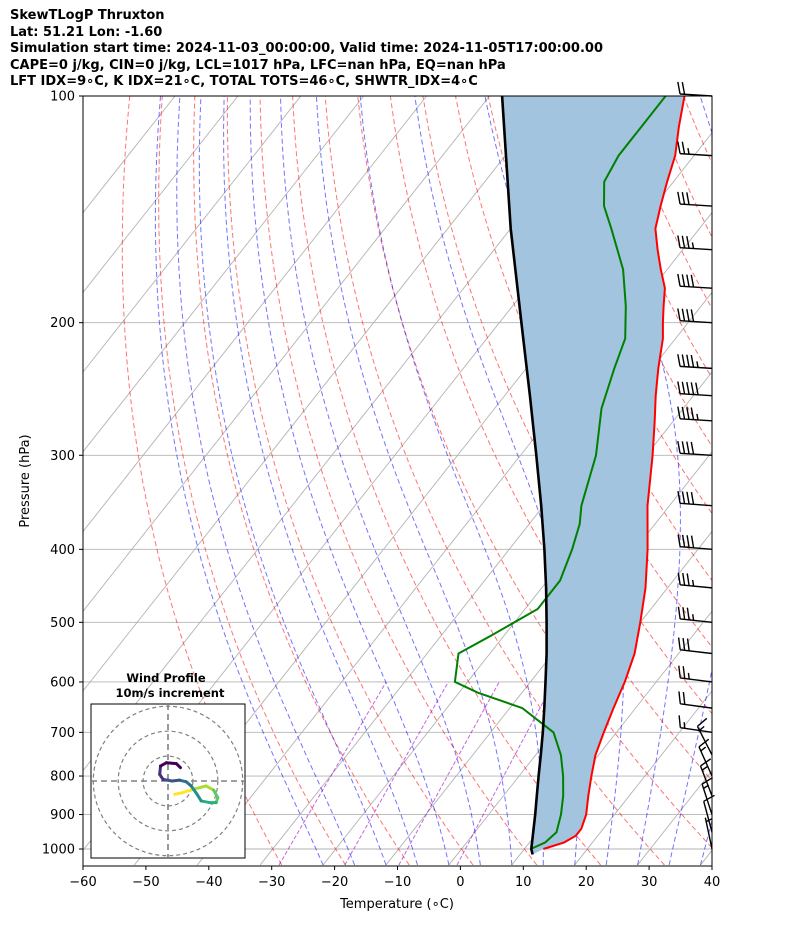 The width and height of the screenshot is (794, 937). I want to click on x-tick-label: 20, so click(586, 882).